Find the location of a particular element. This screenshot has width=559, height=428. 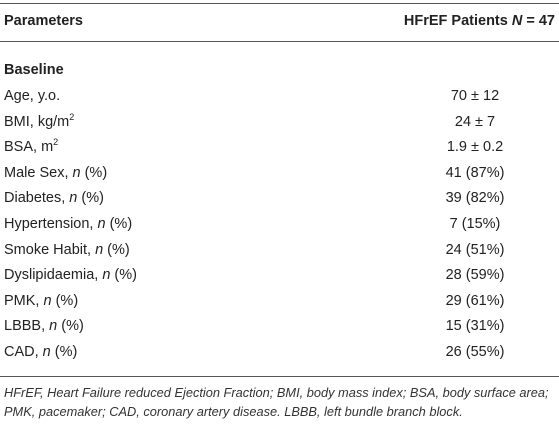

table-top-rule is located at coordinates (279, 3).